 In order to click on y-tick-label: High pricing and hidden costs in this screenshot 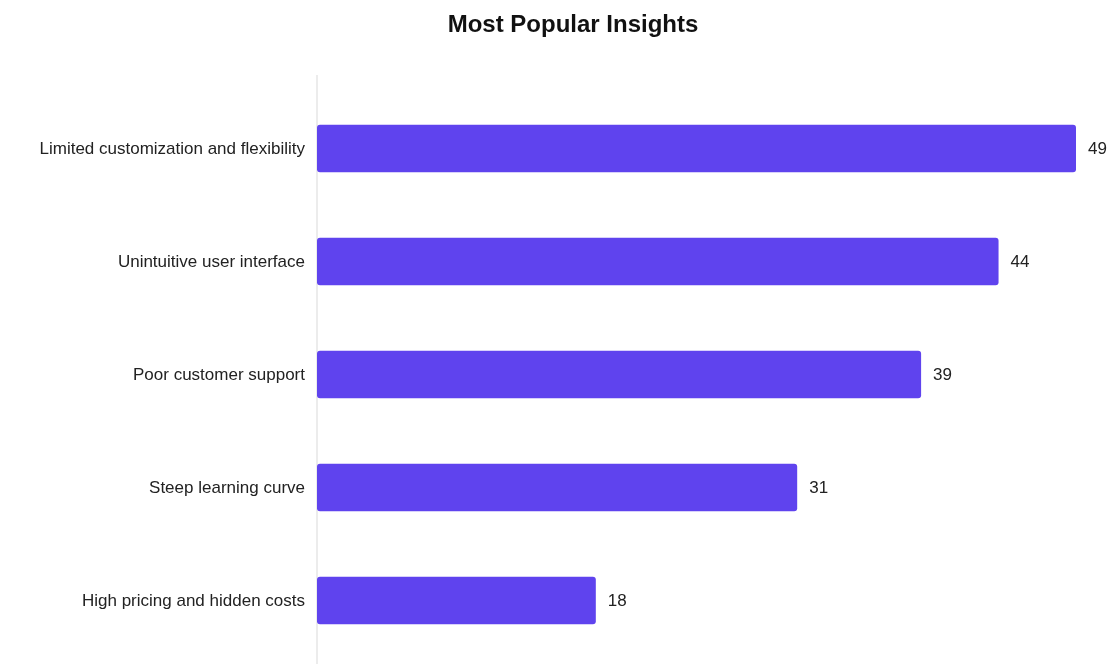, I will do `click(193, 601)`.